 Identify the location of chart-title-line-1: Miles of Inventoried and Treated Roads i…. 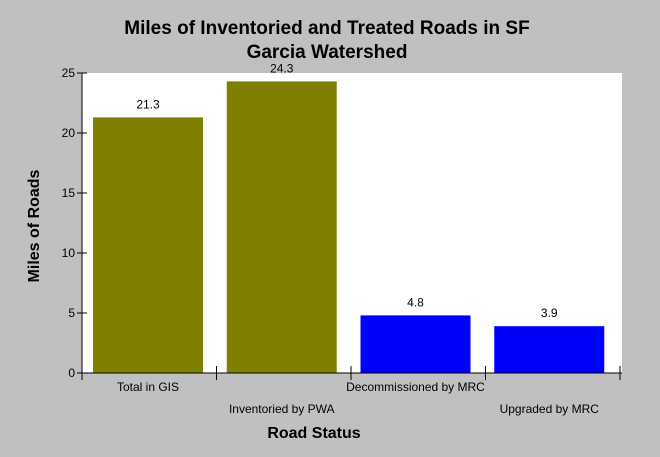
(326, 28).